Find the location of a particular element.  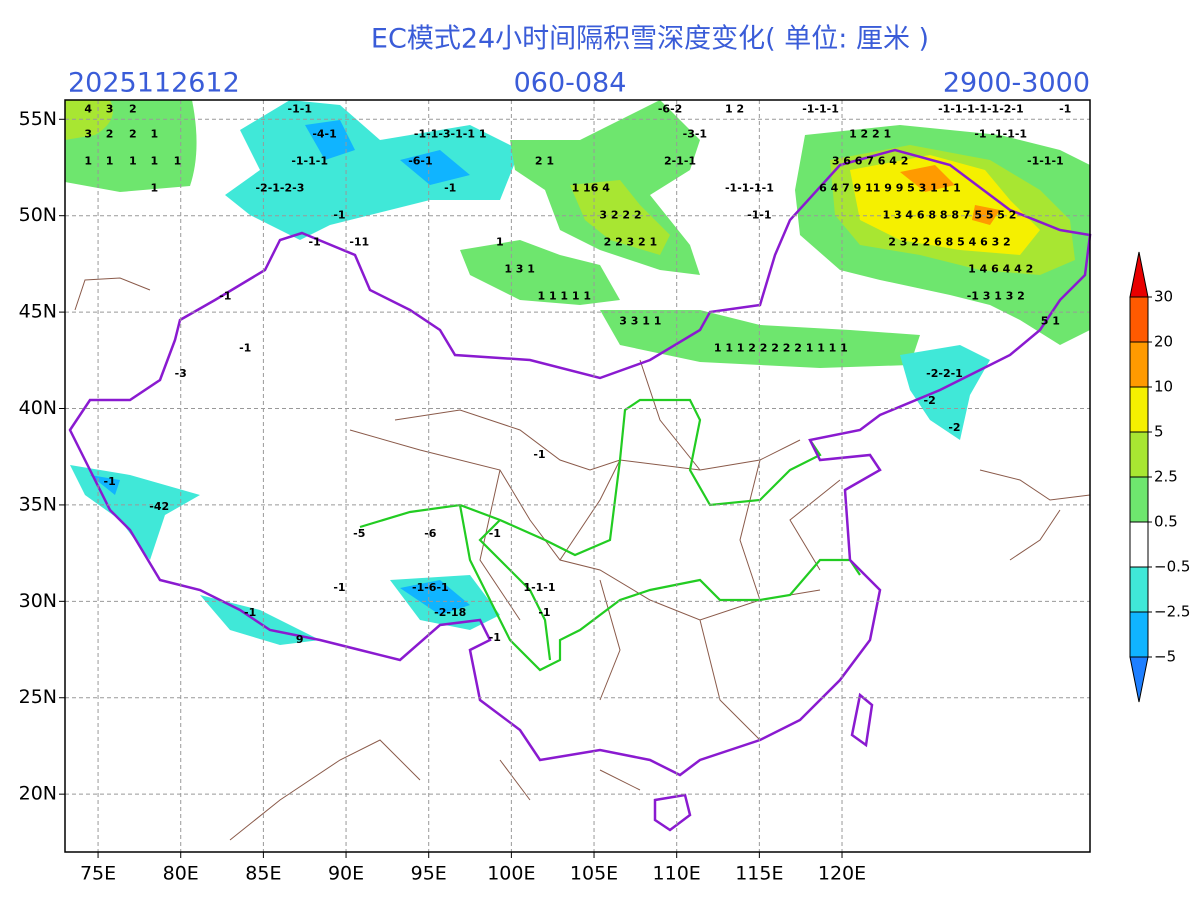

map-label: -11 is located at coordinates (359, 242).